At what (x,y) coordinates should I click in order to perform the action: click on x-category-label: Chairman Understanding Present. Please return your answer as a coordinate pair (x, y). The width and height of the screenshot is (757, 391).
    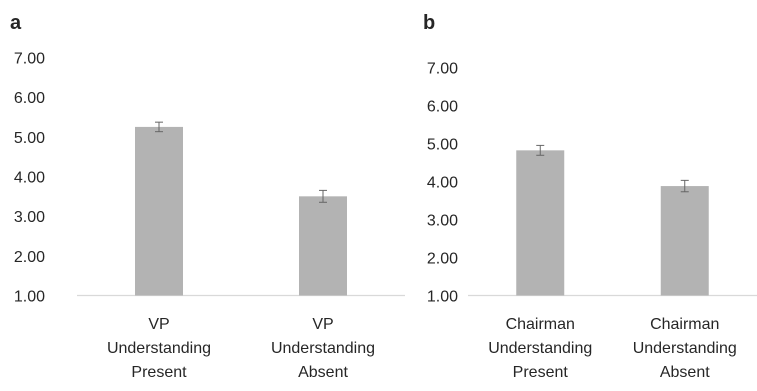
    Looking at the image, I should click on (540, 348).